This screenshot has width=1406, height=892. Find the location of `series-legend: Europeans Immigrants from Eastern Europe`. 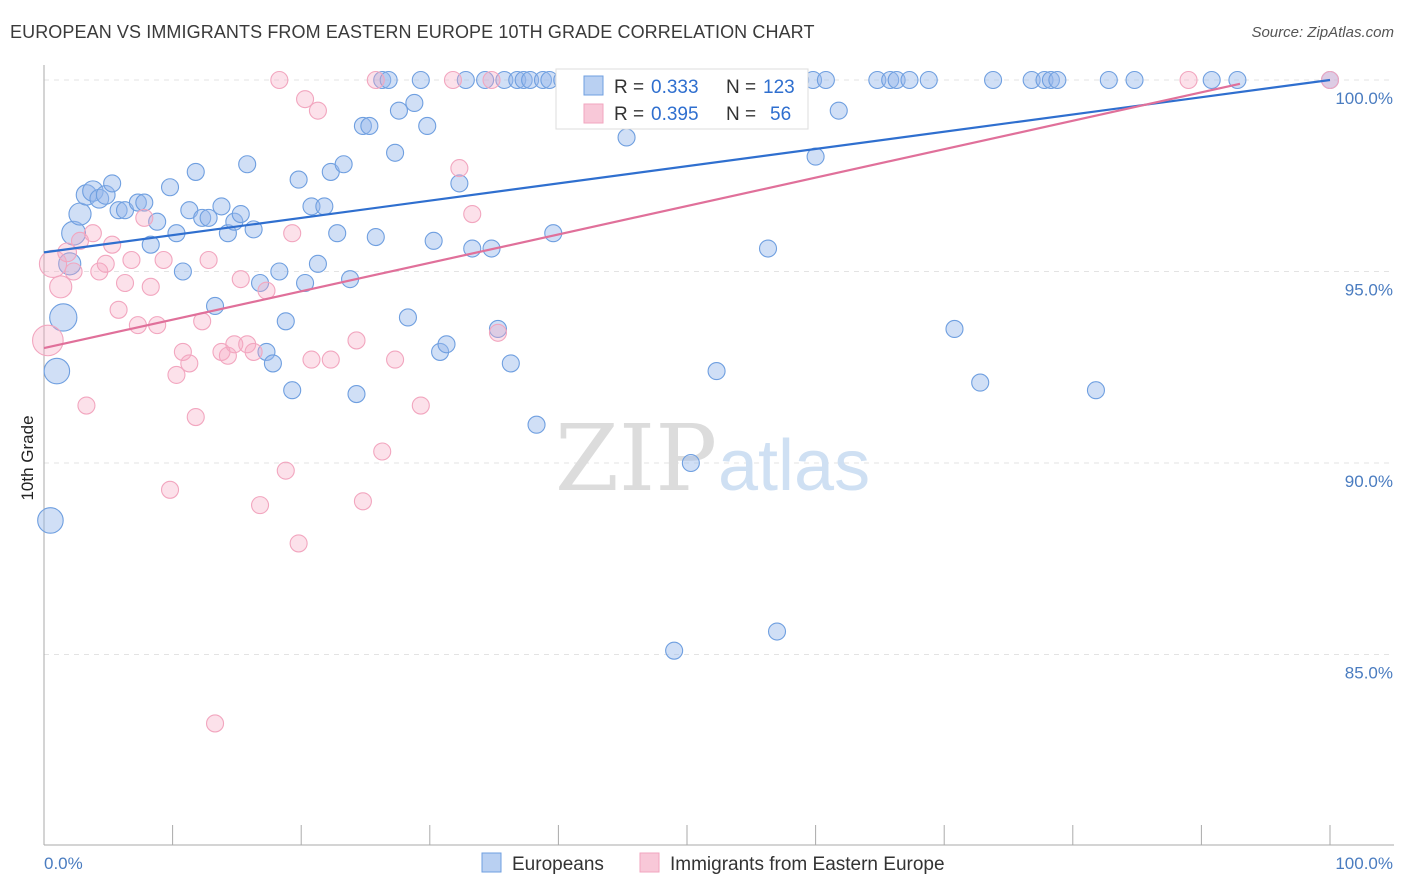

series-legend: Europeans Immigrants from Eastern Europe is located at coordinates (713, 863).